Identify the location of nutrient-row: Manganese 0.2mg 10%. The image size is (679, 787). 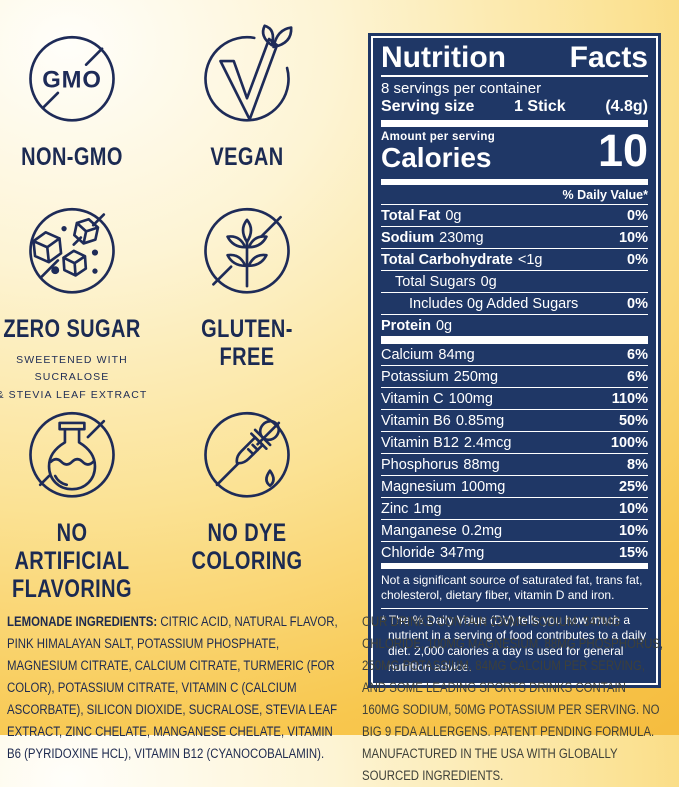
(514, 531).